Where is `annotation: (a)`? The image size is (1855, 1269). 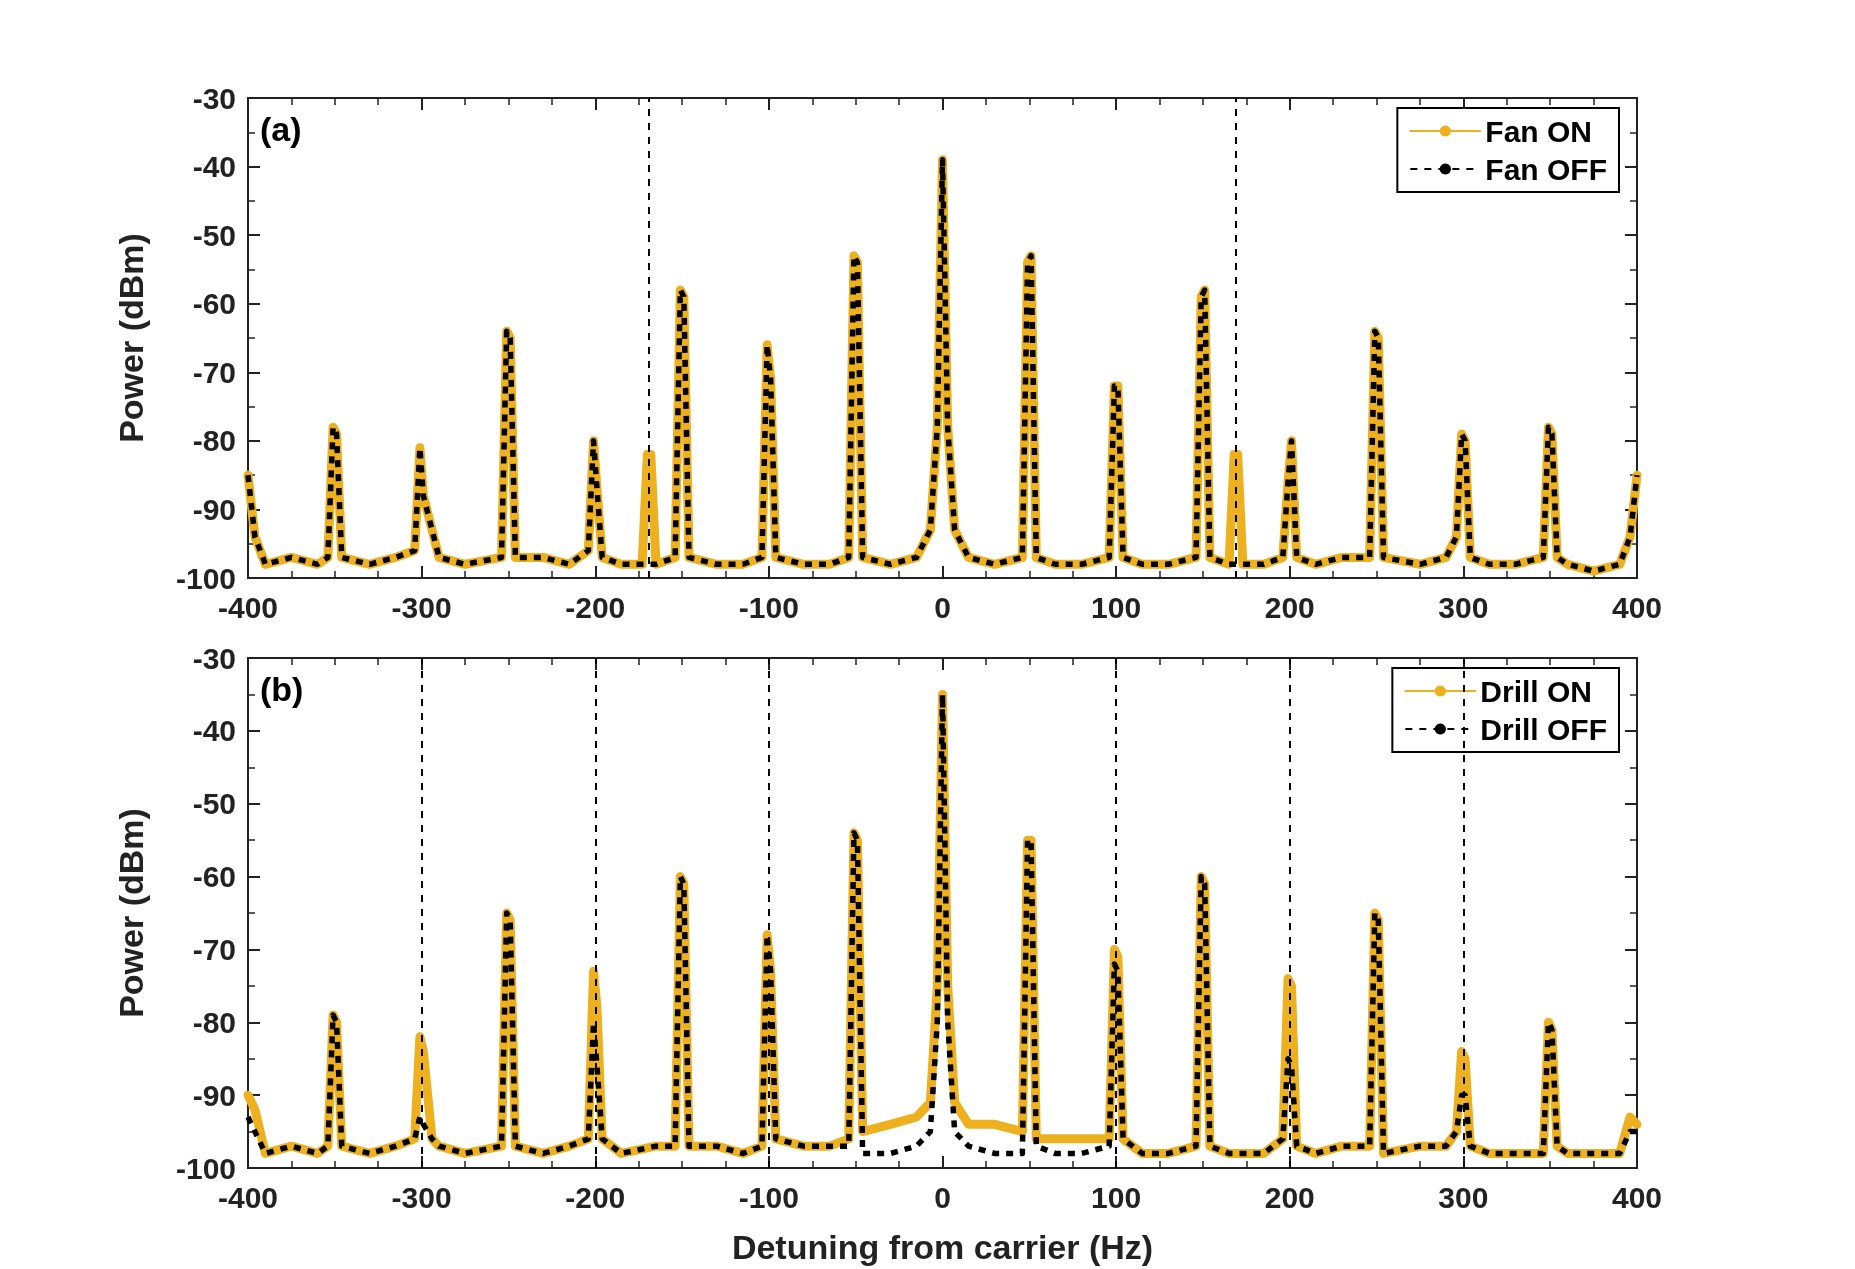 annotation: (a) is located at coordinates (281, 129).